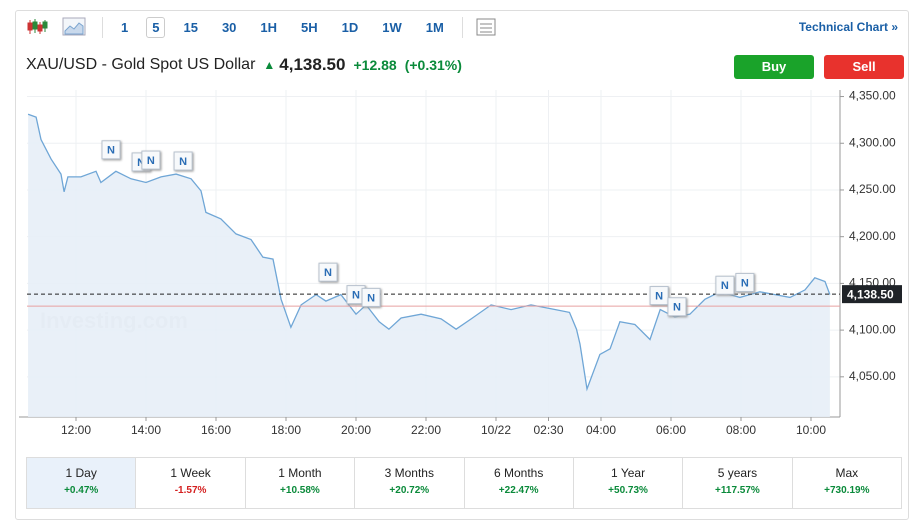 The image size is (923, 530). What do you see at coordinates (269, 27) in the screenshot?
I see `interval-button: 1H` at bounding box center [269, 27].